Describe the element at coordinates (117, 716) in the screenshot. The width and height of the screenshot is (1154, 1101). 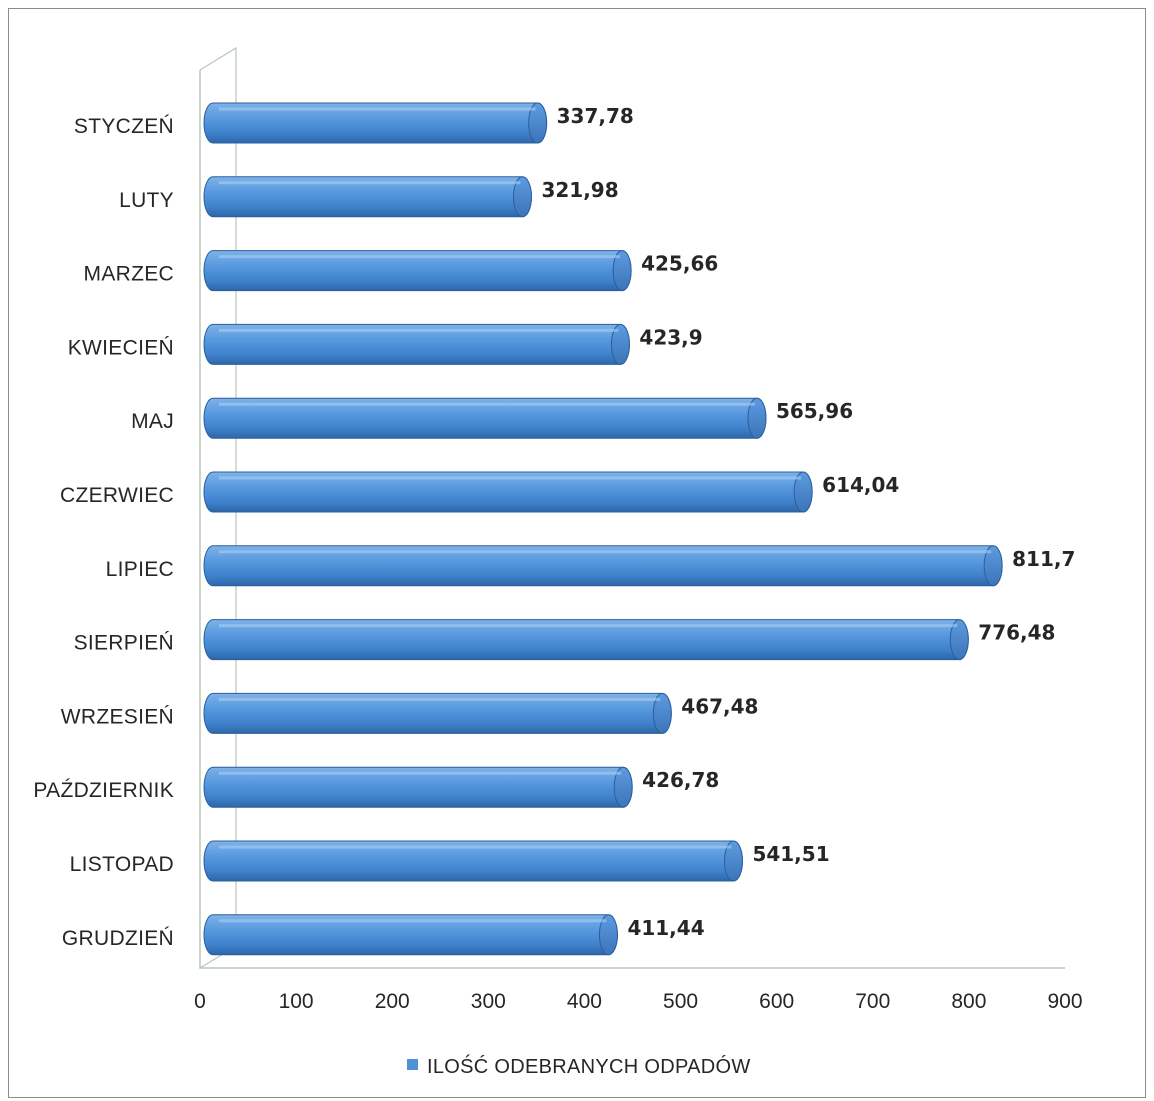
I see `category-label: WRZESIEŃ` at that location.